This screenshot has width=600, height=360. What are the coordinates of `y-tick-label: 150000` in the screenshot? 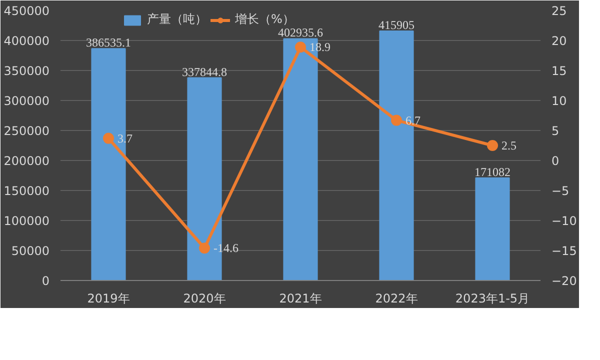 It's located at (27, 191).